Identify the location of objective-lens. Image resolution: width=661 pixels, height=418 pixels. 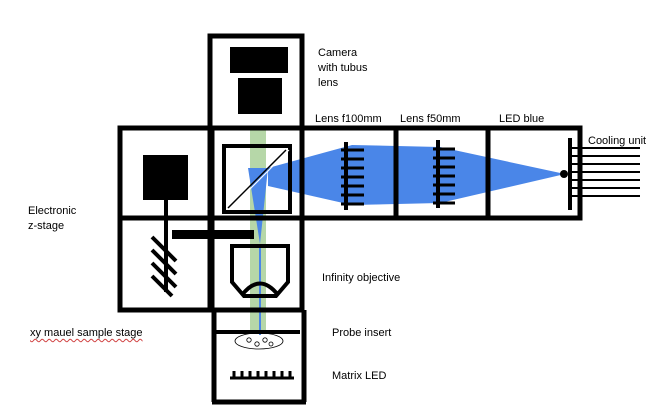
(260, 271).